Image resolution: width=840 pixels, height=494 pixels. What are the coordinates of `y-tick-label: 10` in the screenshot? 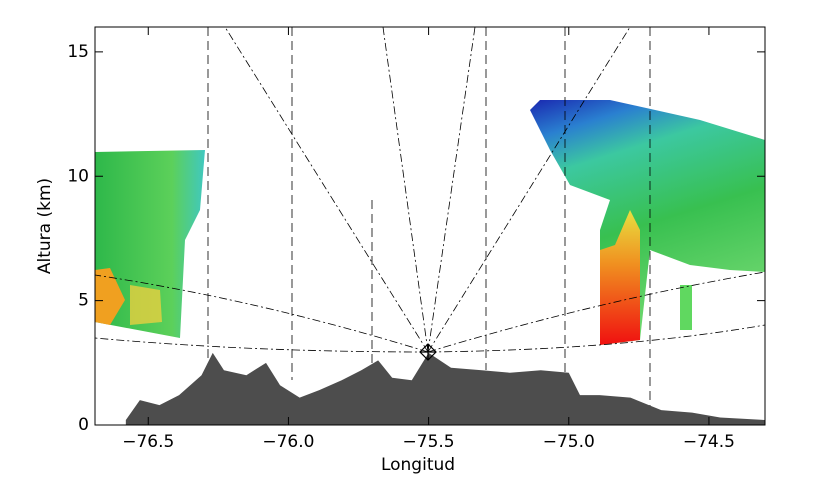 It's located at (78, 176).